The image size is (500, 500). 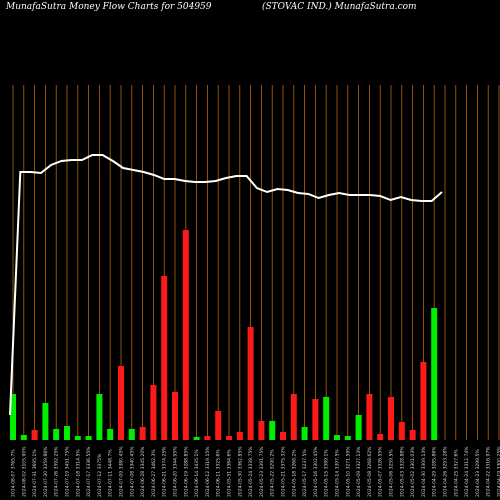 What do you see at coordinates (446, 471) in the screenshot?
I see `x-tick-label: 2024-04-26 3293.28%` at bounding box center [446, 471].